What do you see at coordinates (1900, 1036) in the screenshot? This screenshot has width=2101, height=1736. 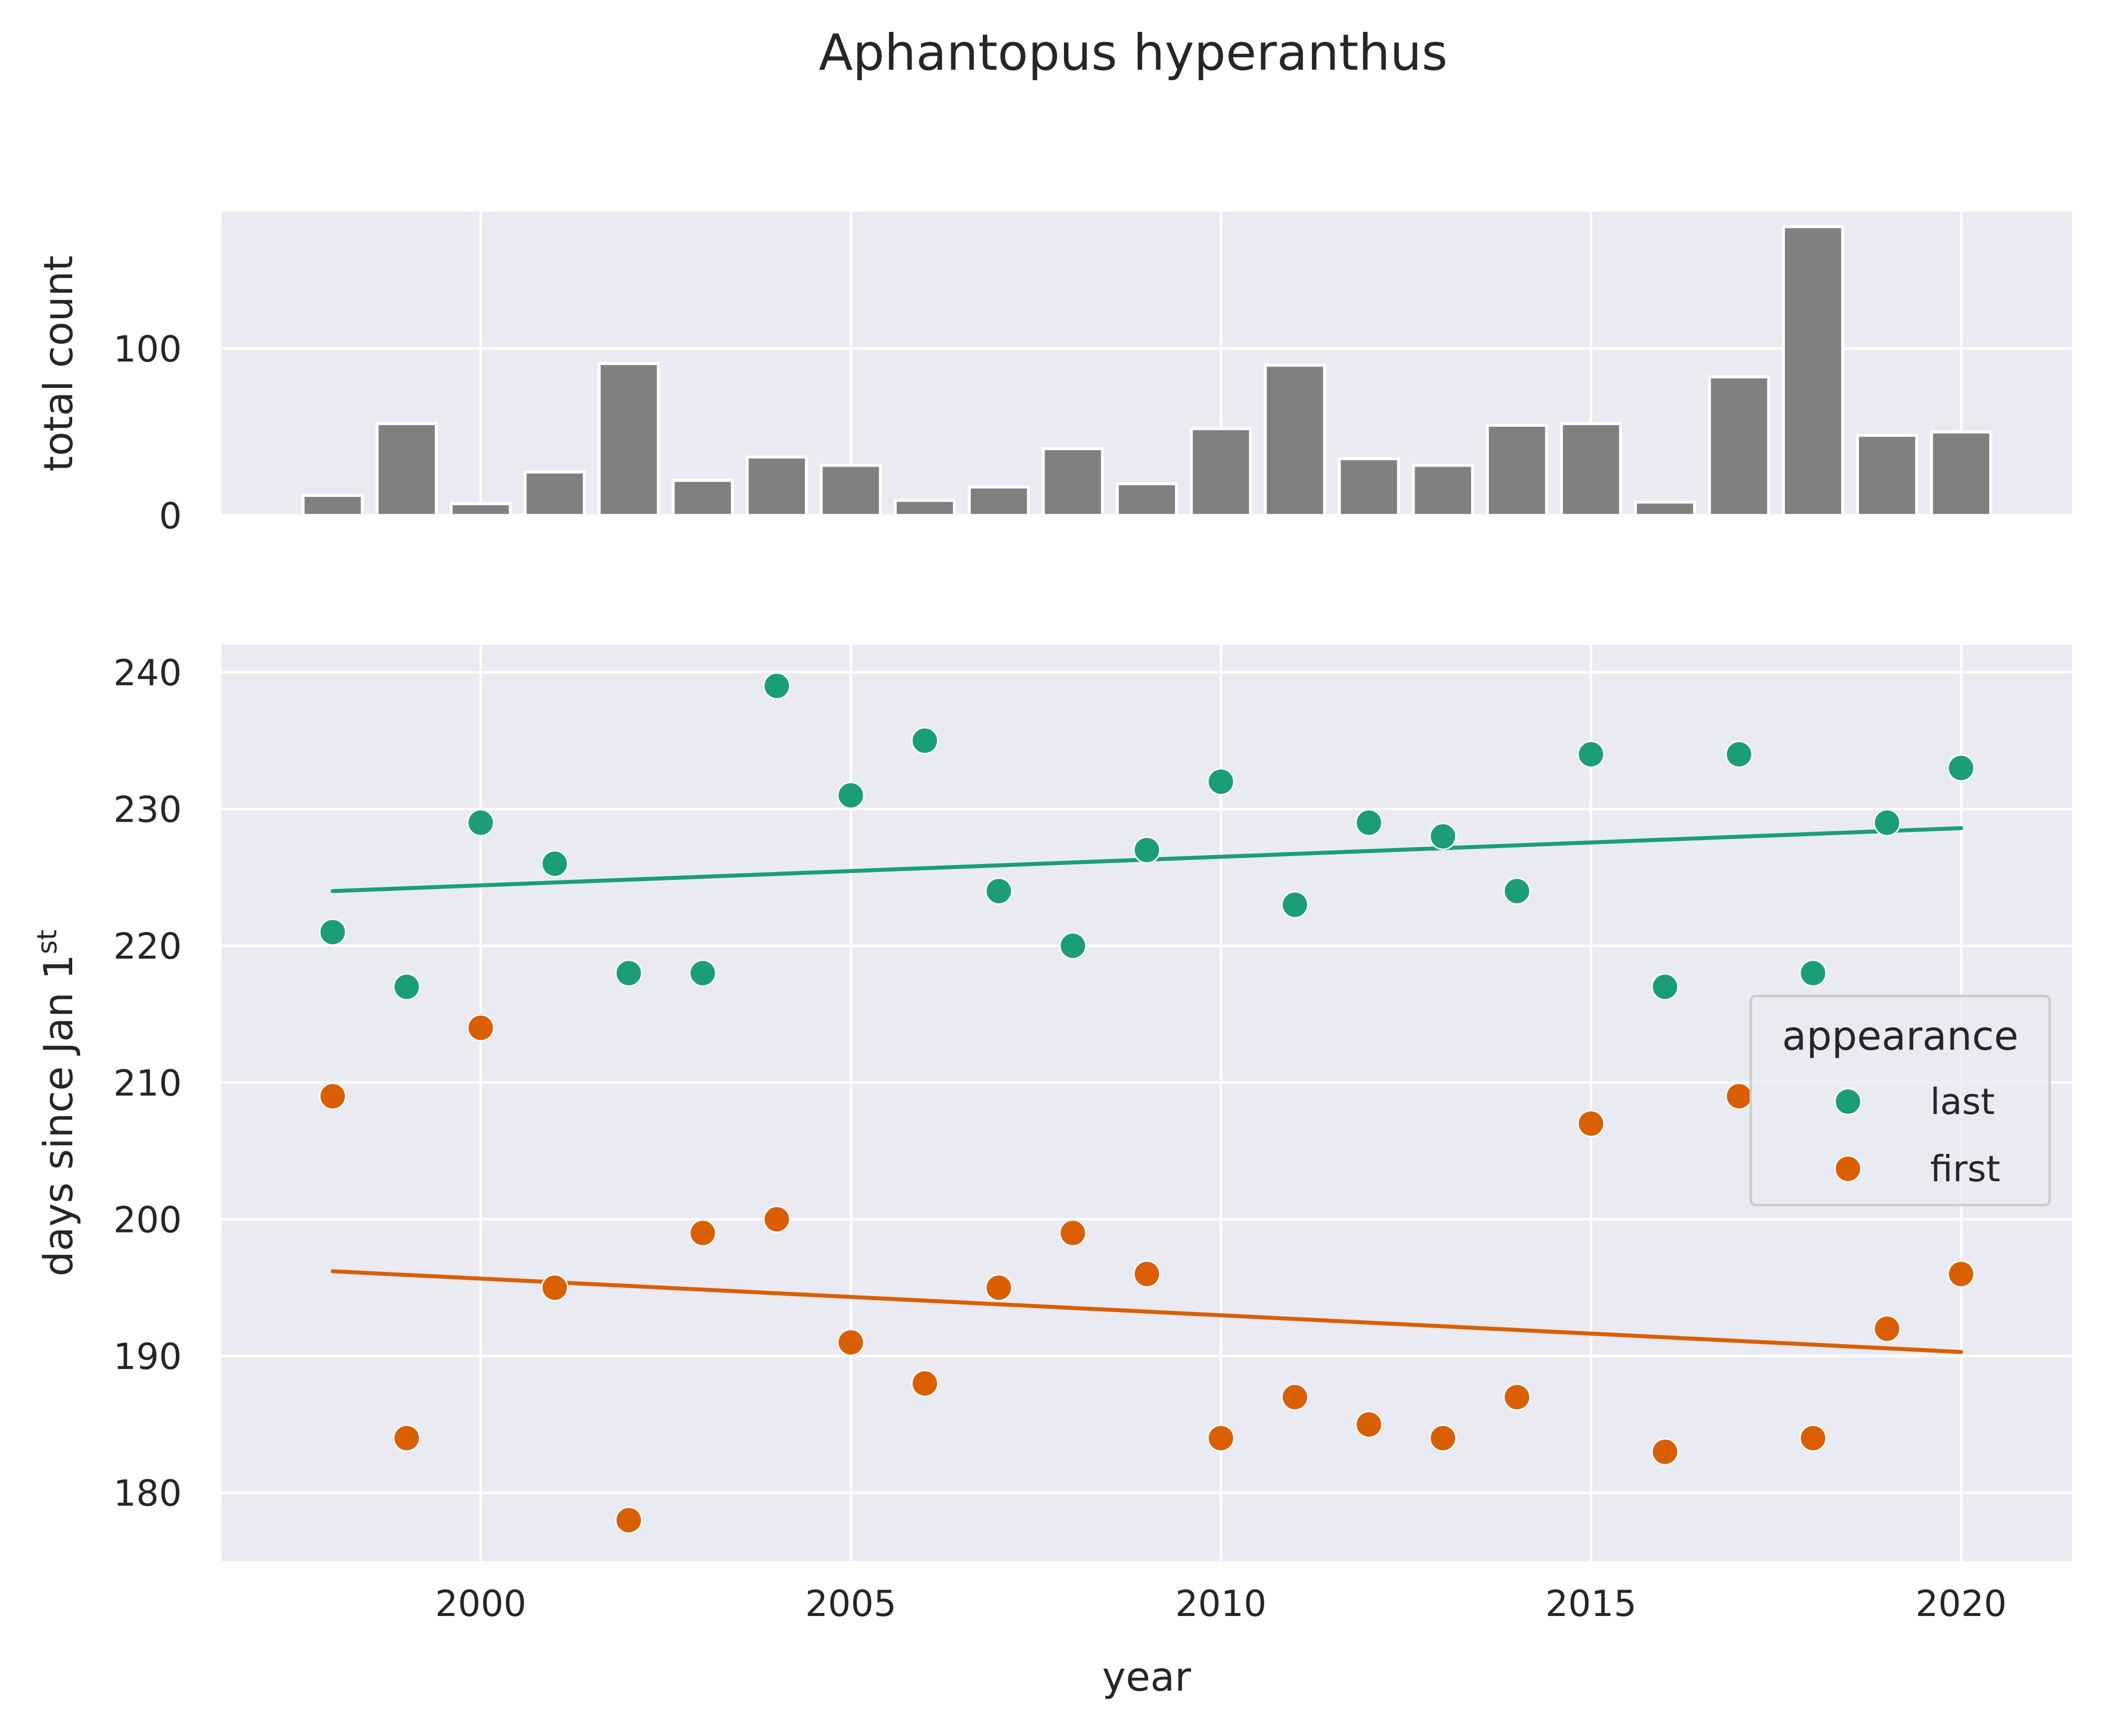 I see `legend-title: appearance` at bounding box center [1900, 1036].